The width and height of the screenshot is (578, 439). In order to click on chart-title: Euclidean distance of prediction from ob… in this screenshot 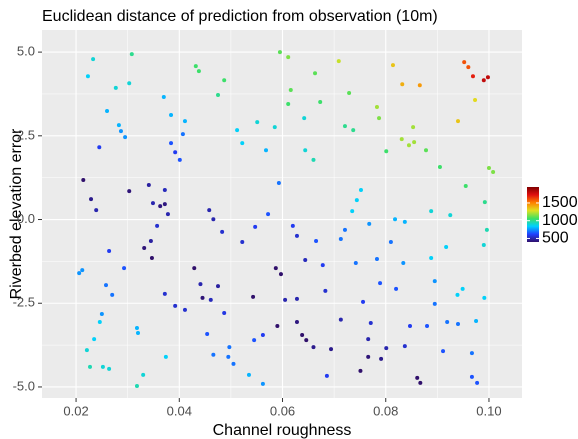, I will do `click(240, 16)`.